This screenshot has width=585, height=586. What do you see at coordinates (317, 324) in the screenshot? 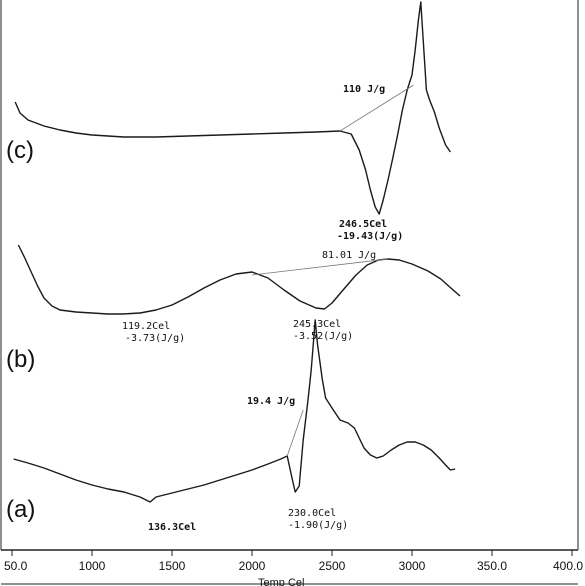
I see `annotation-b-min2-temp: 245.3Cel` at bounding box center [317, 324].